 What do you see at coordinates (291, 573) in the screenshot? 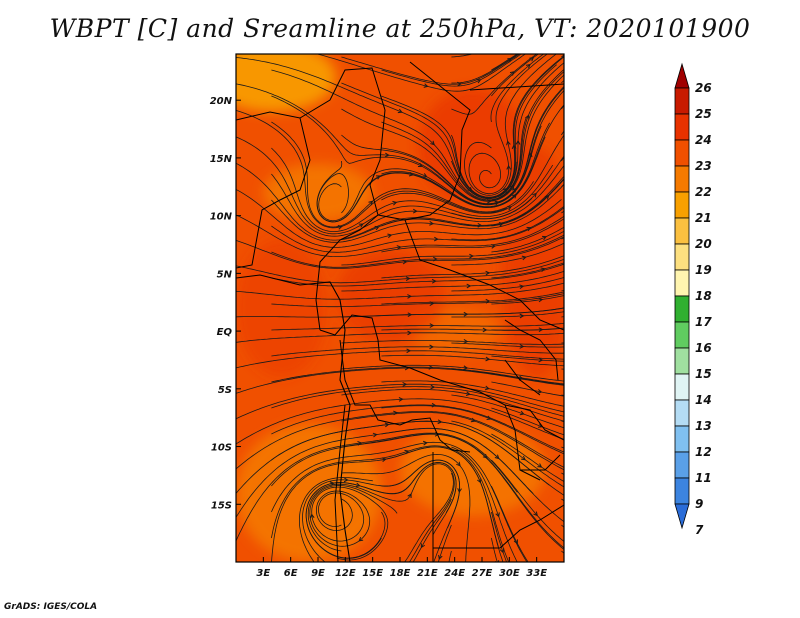
I see `lon-tick-label: 6E` at bounding box center [291, 573].